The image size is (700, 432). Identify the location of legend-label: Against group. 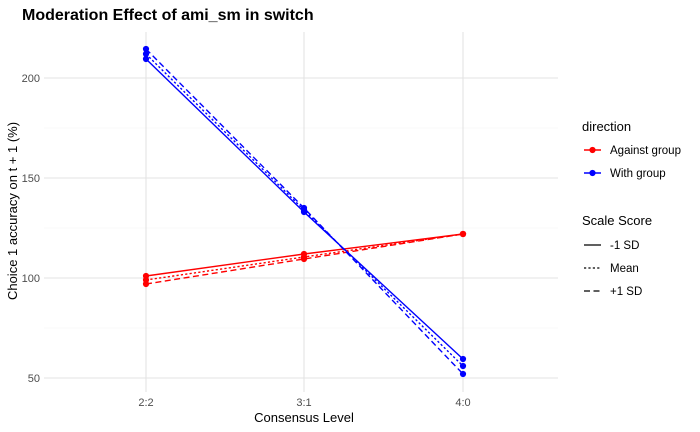
(645, 151).